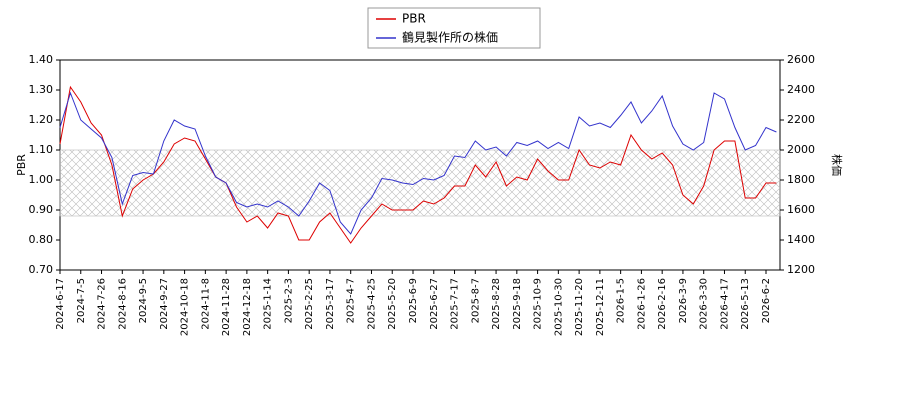  What do you see at coordinates (143, 300) in the screenshot?
I see `x-tick-label: 2024-9-5` at bounding box center [143, 300].